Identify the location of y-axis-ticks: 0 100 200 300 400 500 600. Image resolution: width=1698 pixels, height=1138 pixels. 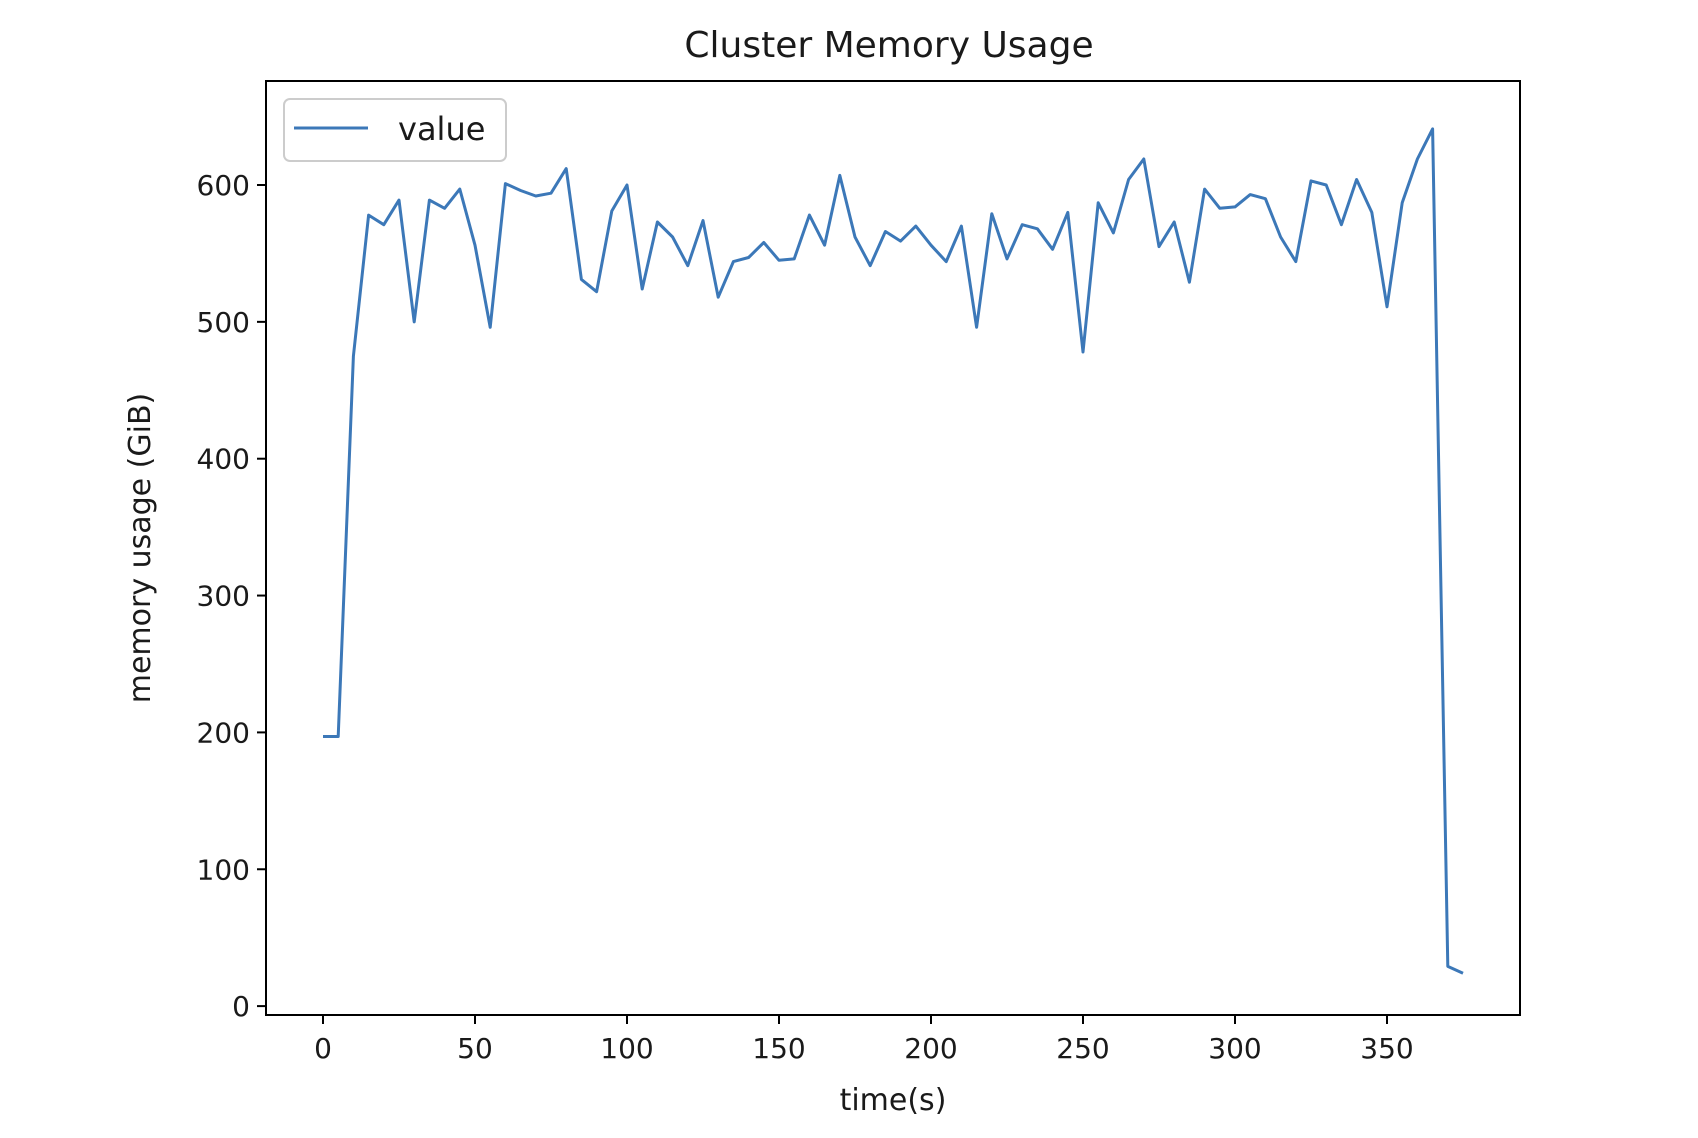
(231, 596).